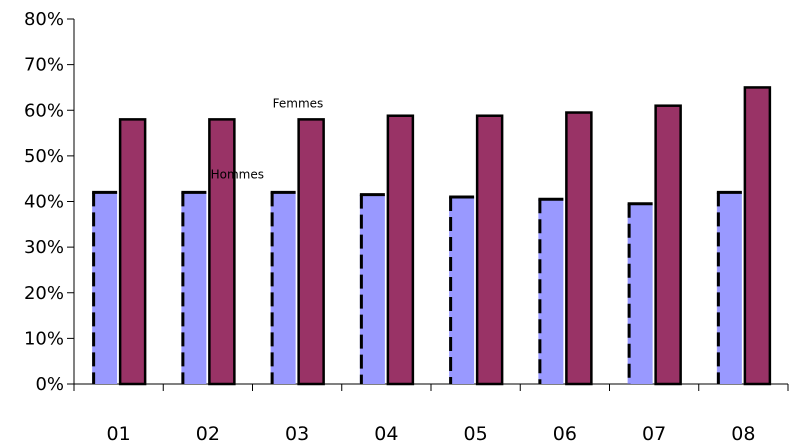 Image resolution: width=789 pixels, height=443 pixels. Describe the element at coordinates (44, 19) in the screenshot. I see `y-tick-label: 80%` at that location.